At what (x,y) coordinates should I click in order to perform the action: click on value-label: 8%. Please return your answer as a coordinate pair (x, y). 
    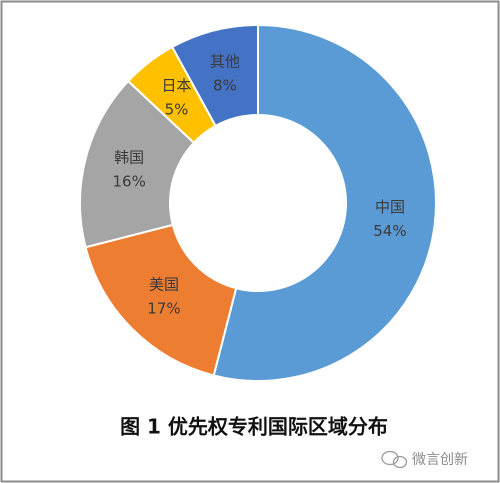
    Looking at the image, I should click on (225, 86).